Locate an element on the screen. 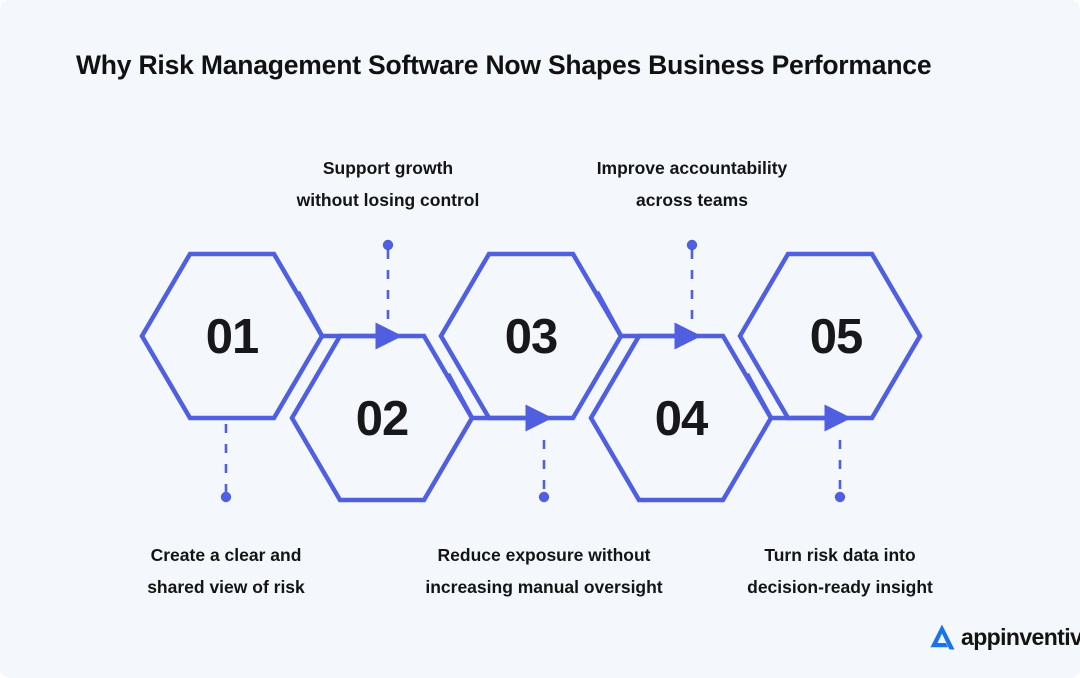  caption-step-04: Improve accountability across teams is located at coordinates (692, 184).